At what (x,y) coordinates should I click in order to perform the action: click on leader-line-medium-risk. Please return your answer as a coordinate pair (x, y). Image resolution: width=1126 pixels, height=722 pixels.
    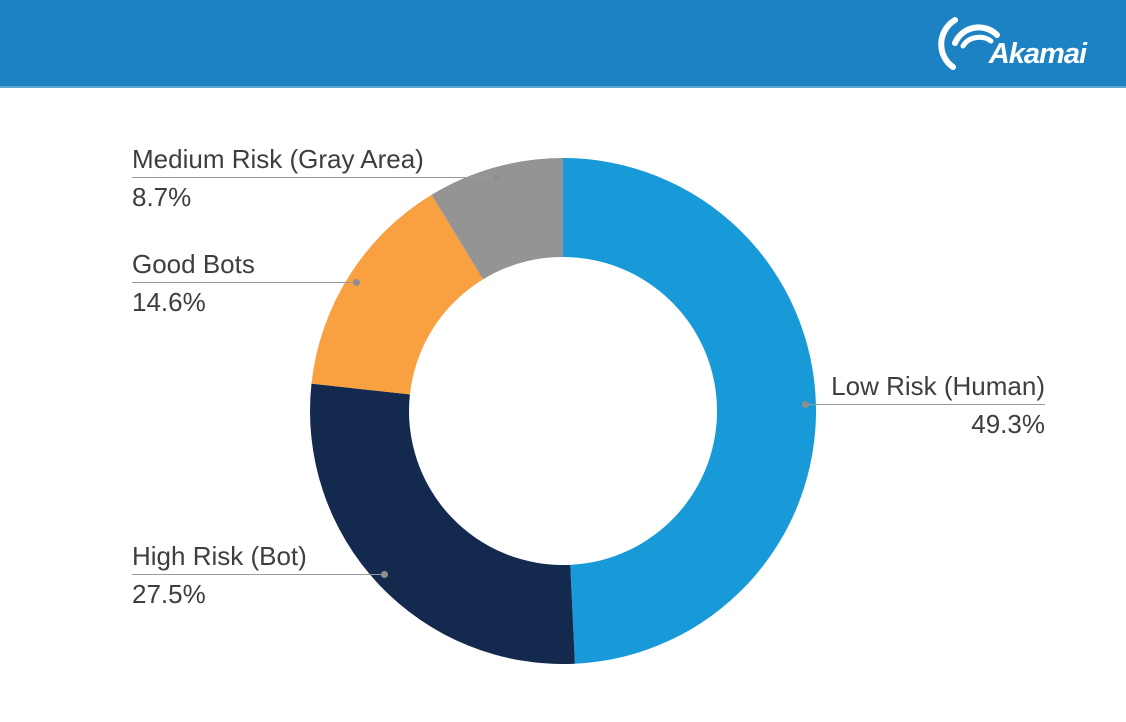
    Looking at the image, I should click on (316, 177).